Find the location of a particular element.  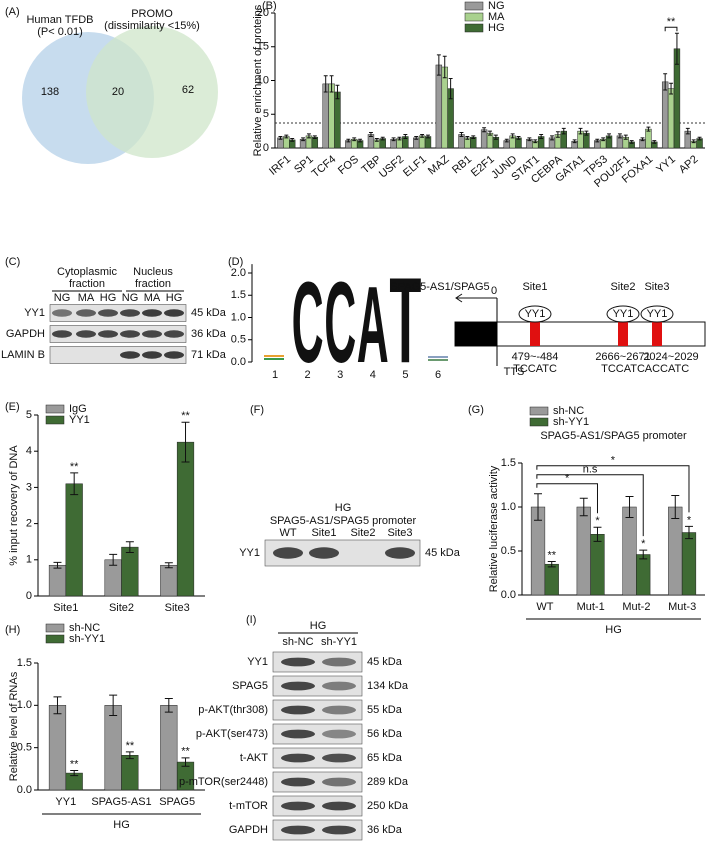

blot-row-label: GAPDH is located at coordinates (25, 334).